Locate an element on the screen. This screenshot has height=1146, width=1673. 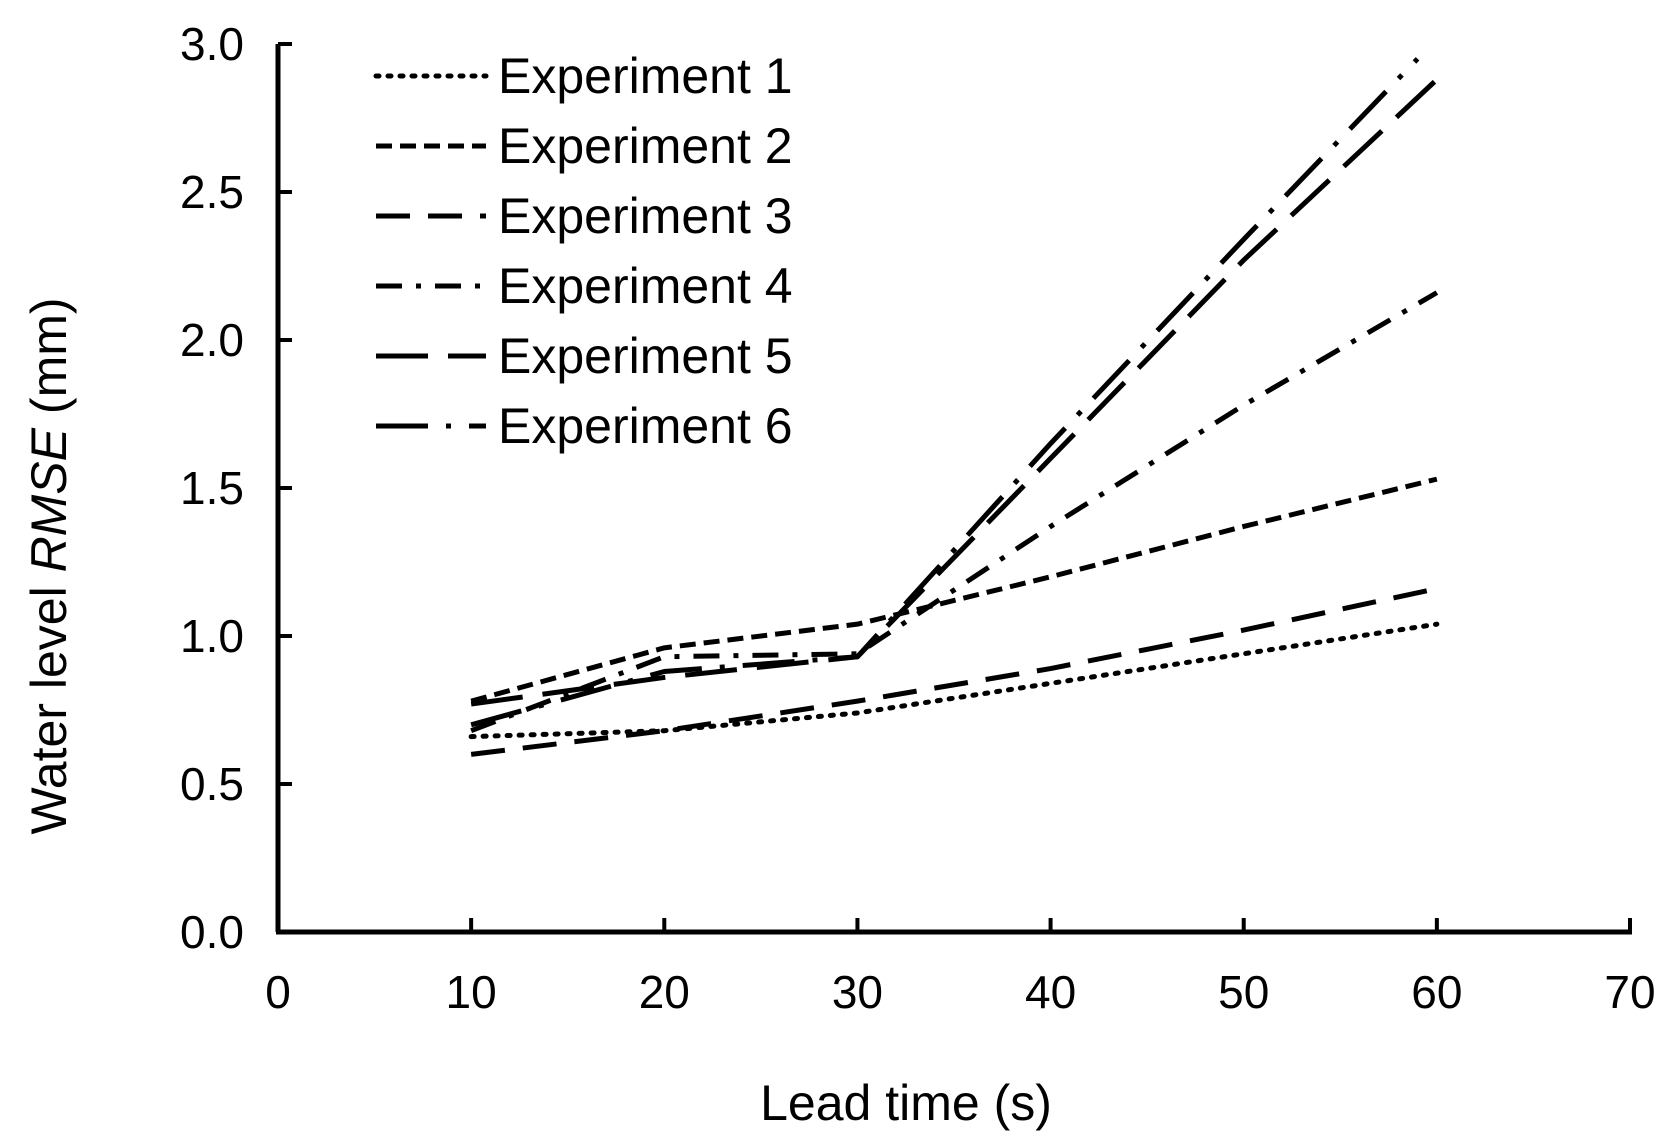
y-tick-label: 1.5 is located at coordinates (212, 488).